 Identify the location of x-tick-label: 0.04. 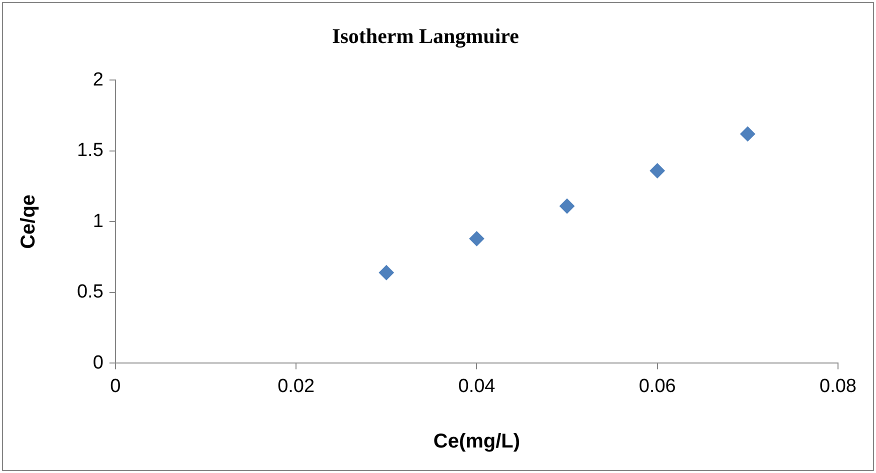
(477, 386).